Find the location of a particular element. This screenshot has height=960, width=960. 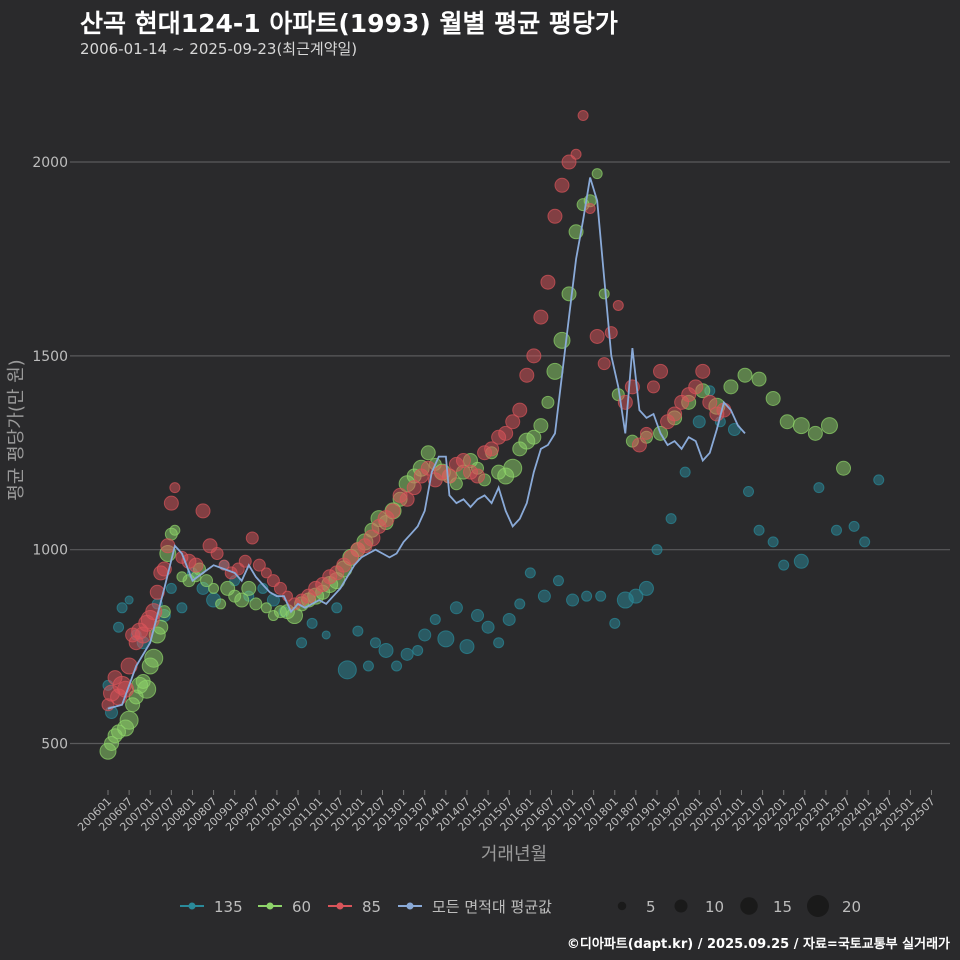

y-axis-title: 평균 평당가(만 원) is located at coordinates (16, 429).